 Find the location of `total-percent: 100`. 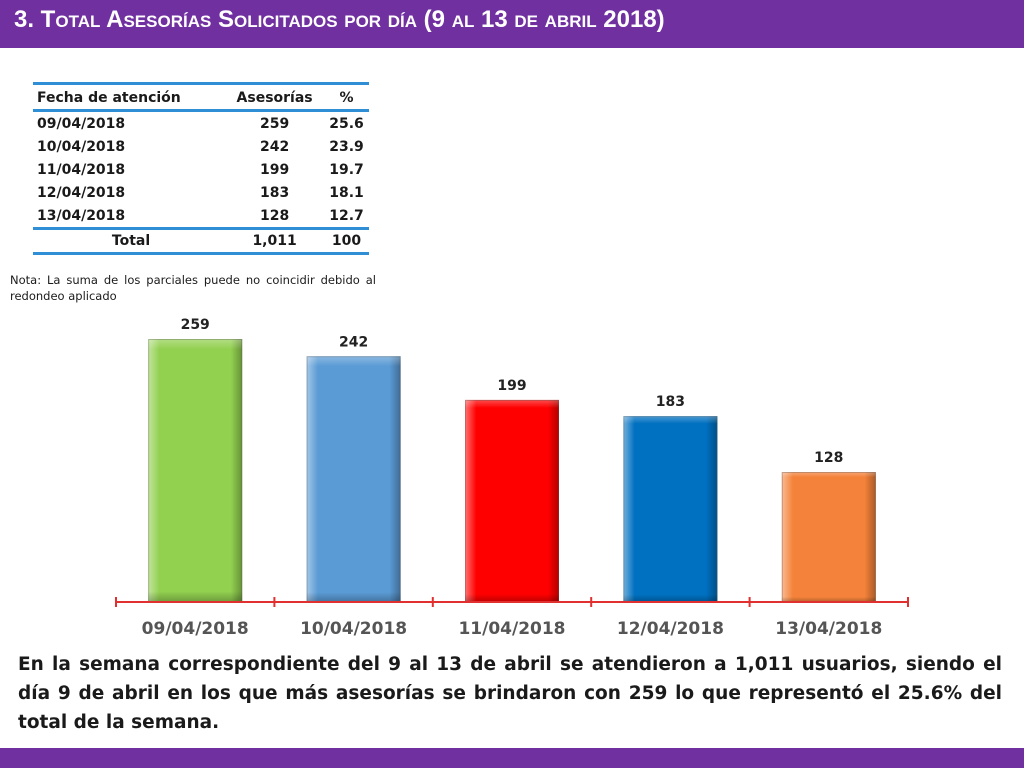

total-percent: 100 is located at coordinates (346, 241).